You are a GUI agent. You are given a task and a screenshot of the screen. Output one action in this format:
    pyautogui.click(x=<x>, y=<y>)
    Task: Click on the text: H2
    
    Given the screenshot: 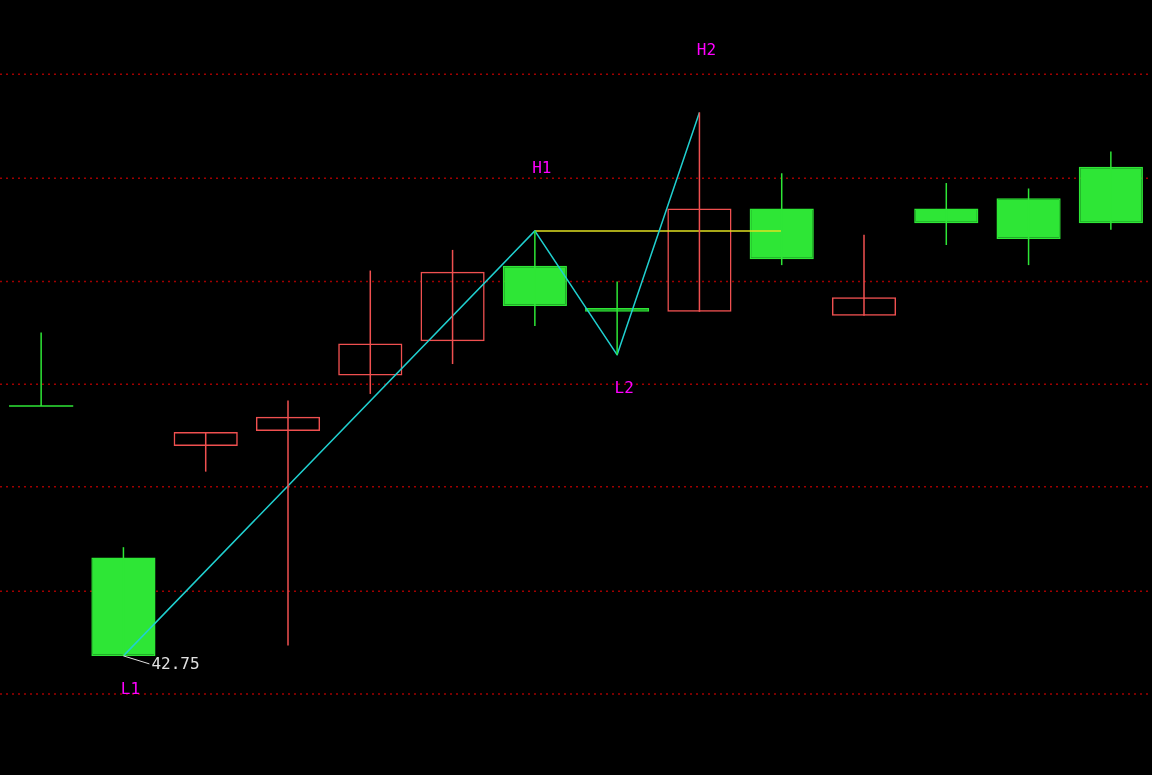 What is the action you would take?
    pyautogui.click(x=706, y=49)
    